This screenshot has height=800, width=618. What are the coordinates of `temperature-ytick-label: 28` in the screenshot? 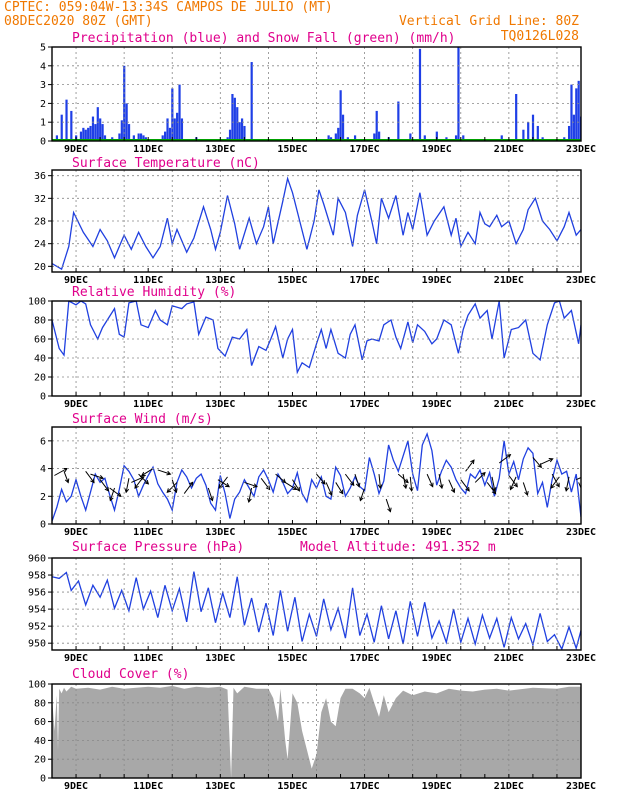 It's located at (40, 222).